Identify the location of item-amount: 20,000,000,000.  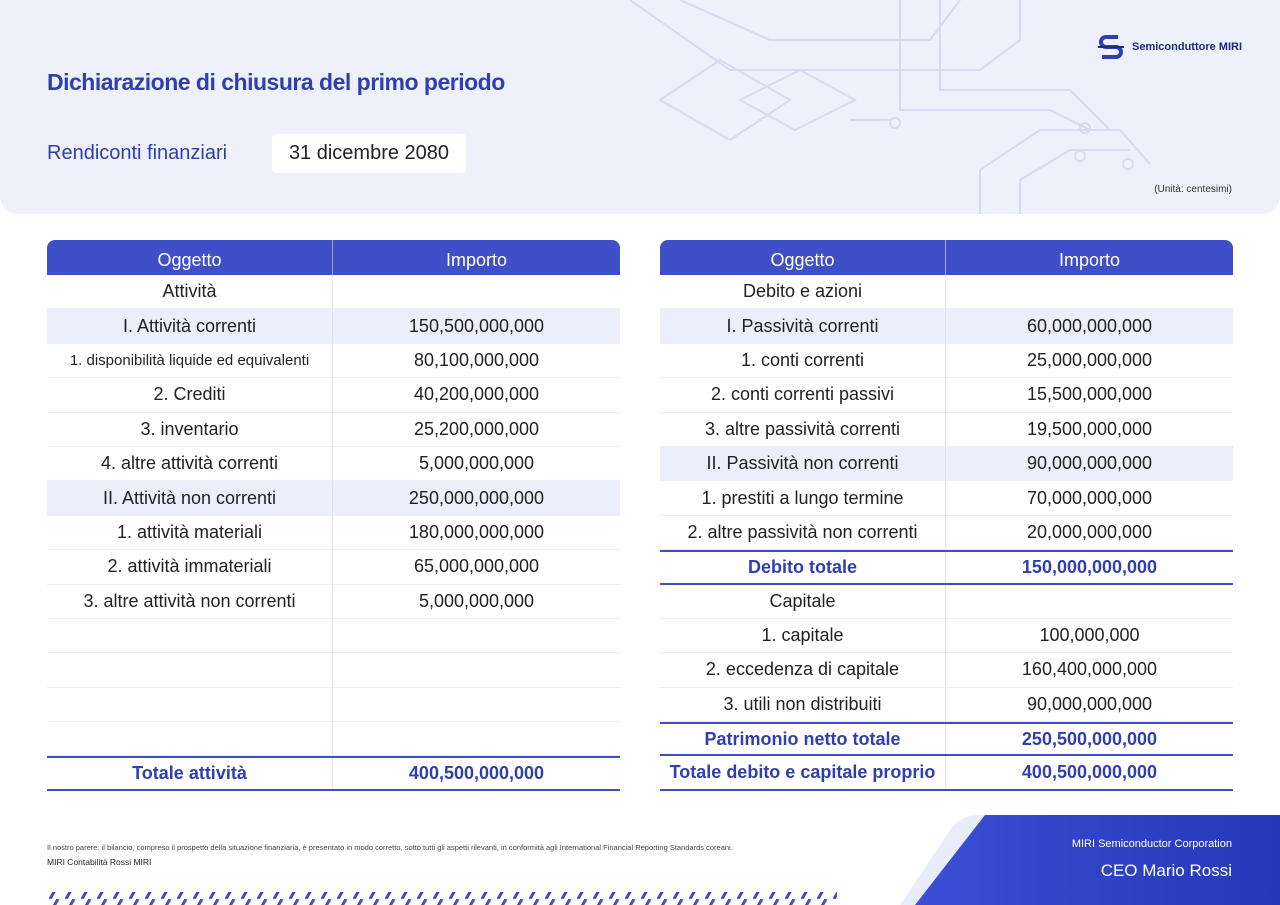
(1089, 531).